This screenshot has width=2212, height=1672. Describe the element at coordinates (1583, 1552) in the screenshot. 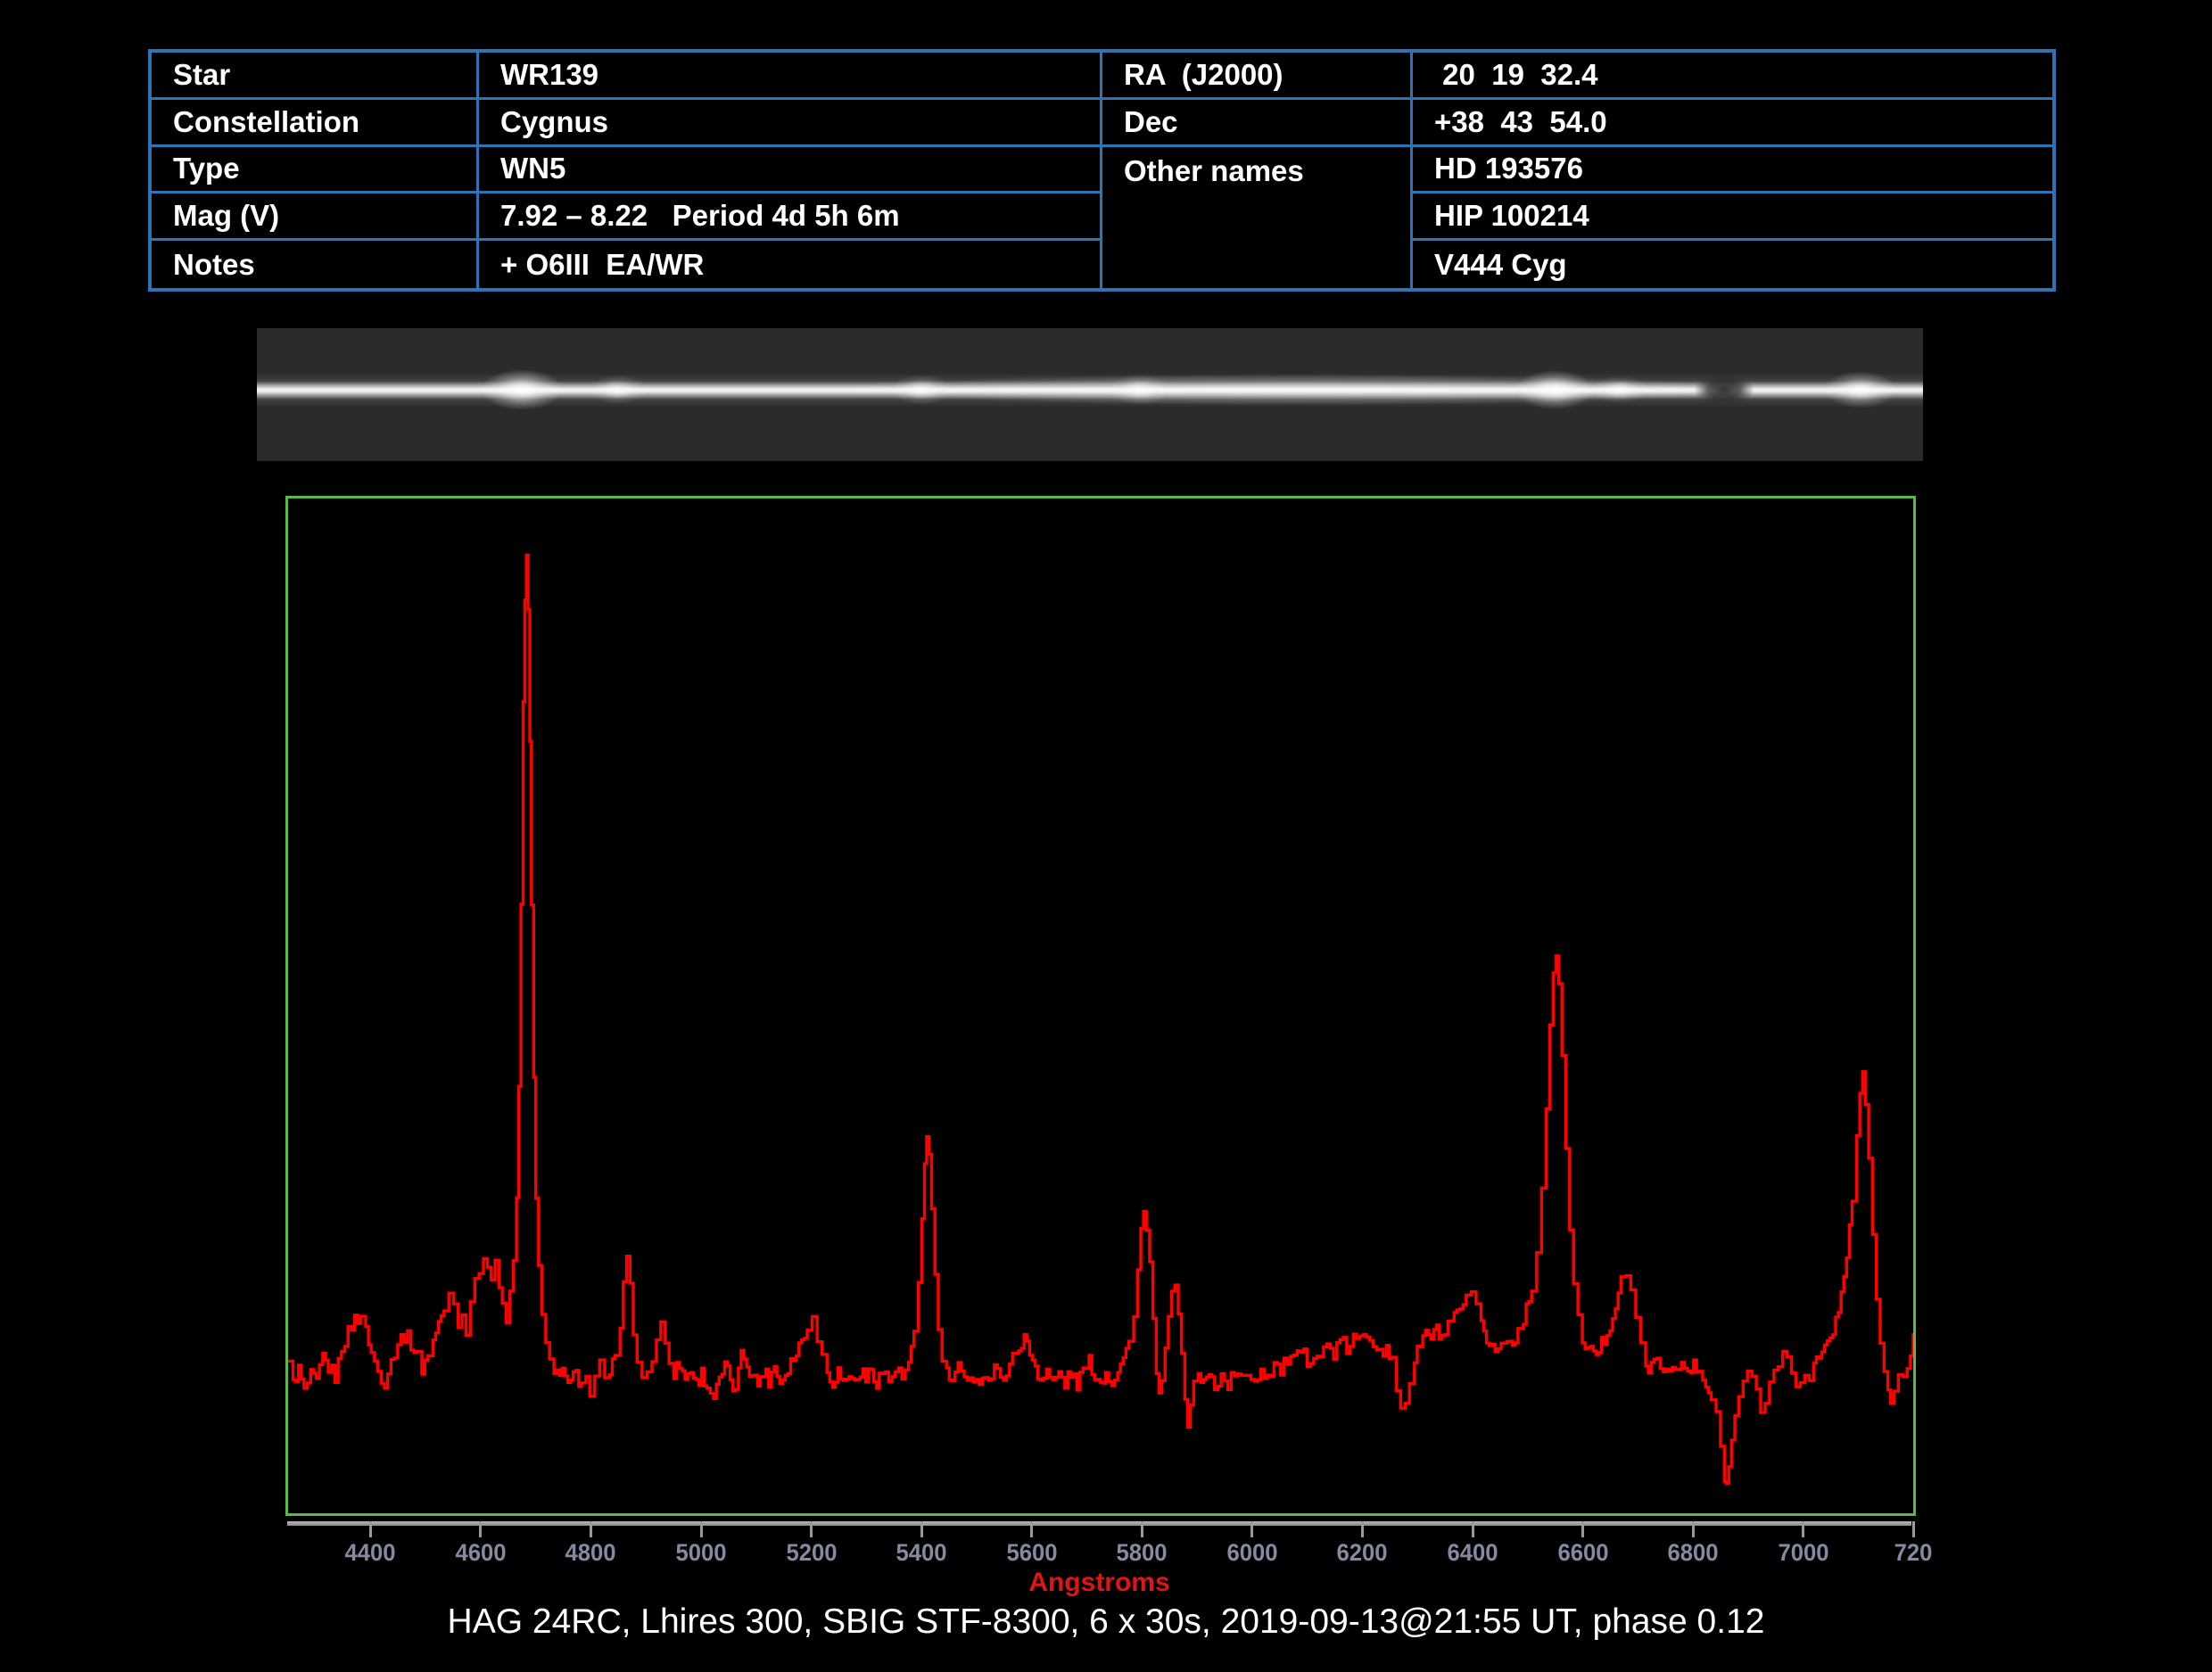

I see `x-tick-label: 6600` at that location.